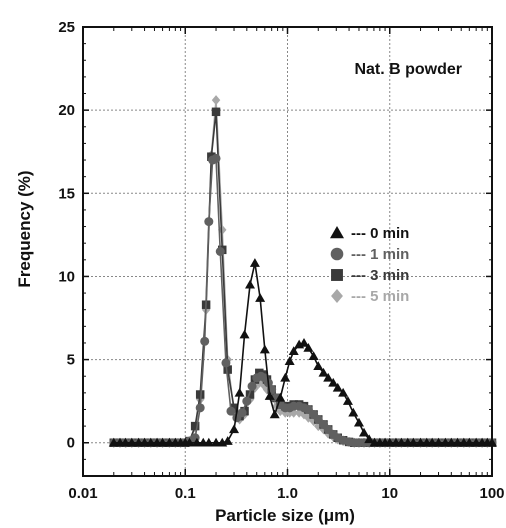 The height and width of the screenshot is (528, 506). Describe the element at coordinates (66, 193) in the screenshot. I see `y-tick-label: 15` at that location.